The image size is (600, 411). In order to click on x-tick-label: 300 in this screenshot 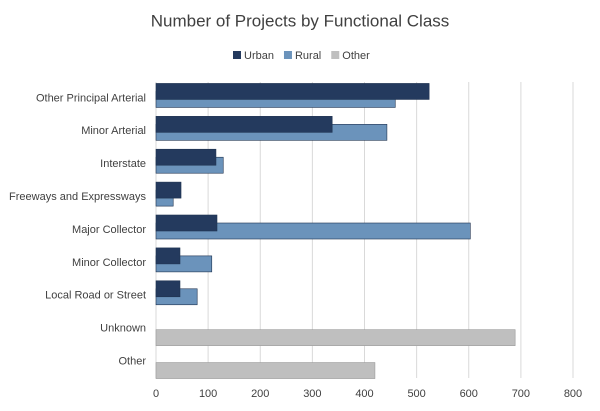, I will do `click(312, 394)`.